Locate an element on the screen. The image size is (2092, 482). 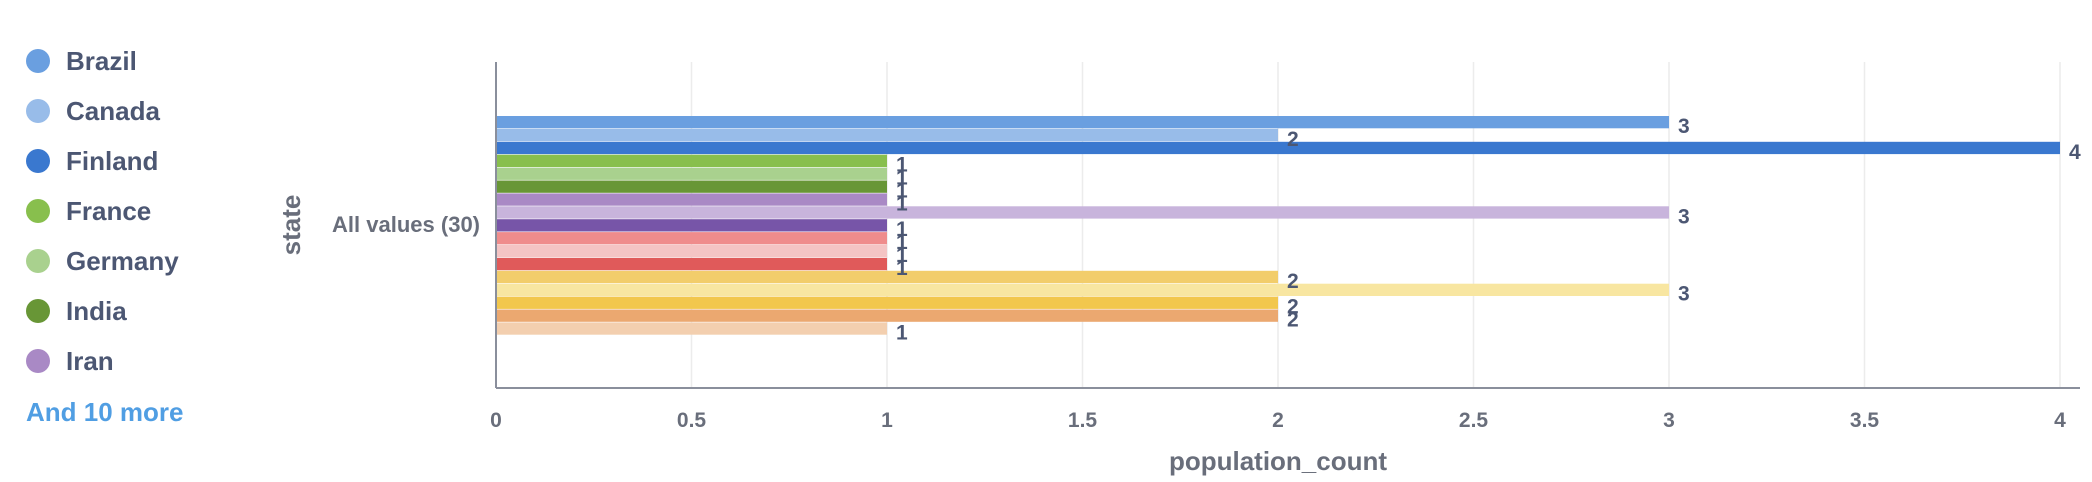
x-tick-labels: 0 0.5 1 1.5 2 2.5 3 3.5 4 is located at coordinates (1278, 420).